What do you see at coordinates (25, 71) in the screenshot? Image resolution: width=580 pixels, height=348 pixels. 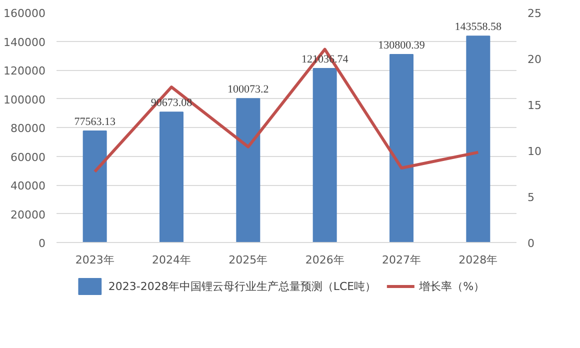 I see `y-tick-label: 120000` at bounding box center [25, 71].